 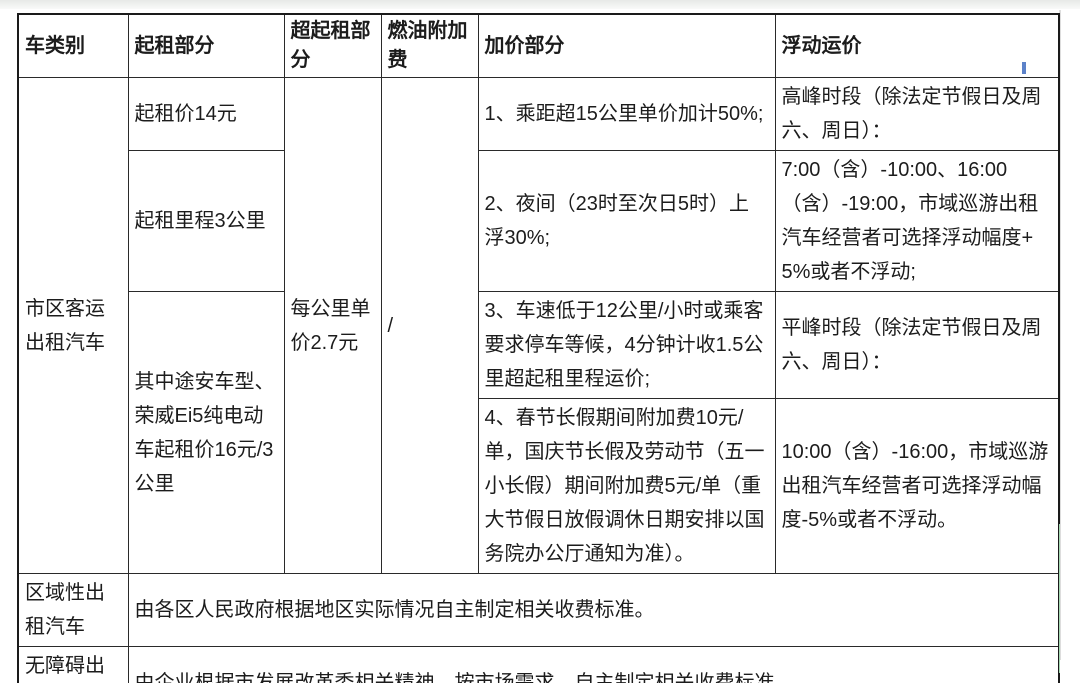 What do you see at coordinates (1060, 335) in the screenshot?
I see `table-right-shadow` at bounding box center [1060, 335].